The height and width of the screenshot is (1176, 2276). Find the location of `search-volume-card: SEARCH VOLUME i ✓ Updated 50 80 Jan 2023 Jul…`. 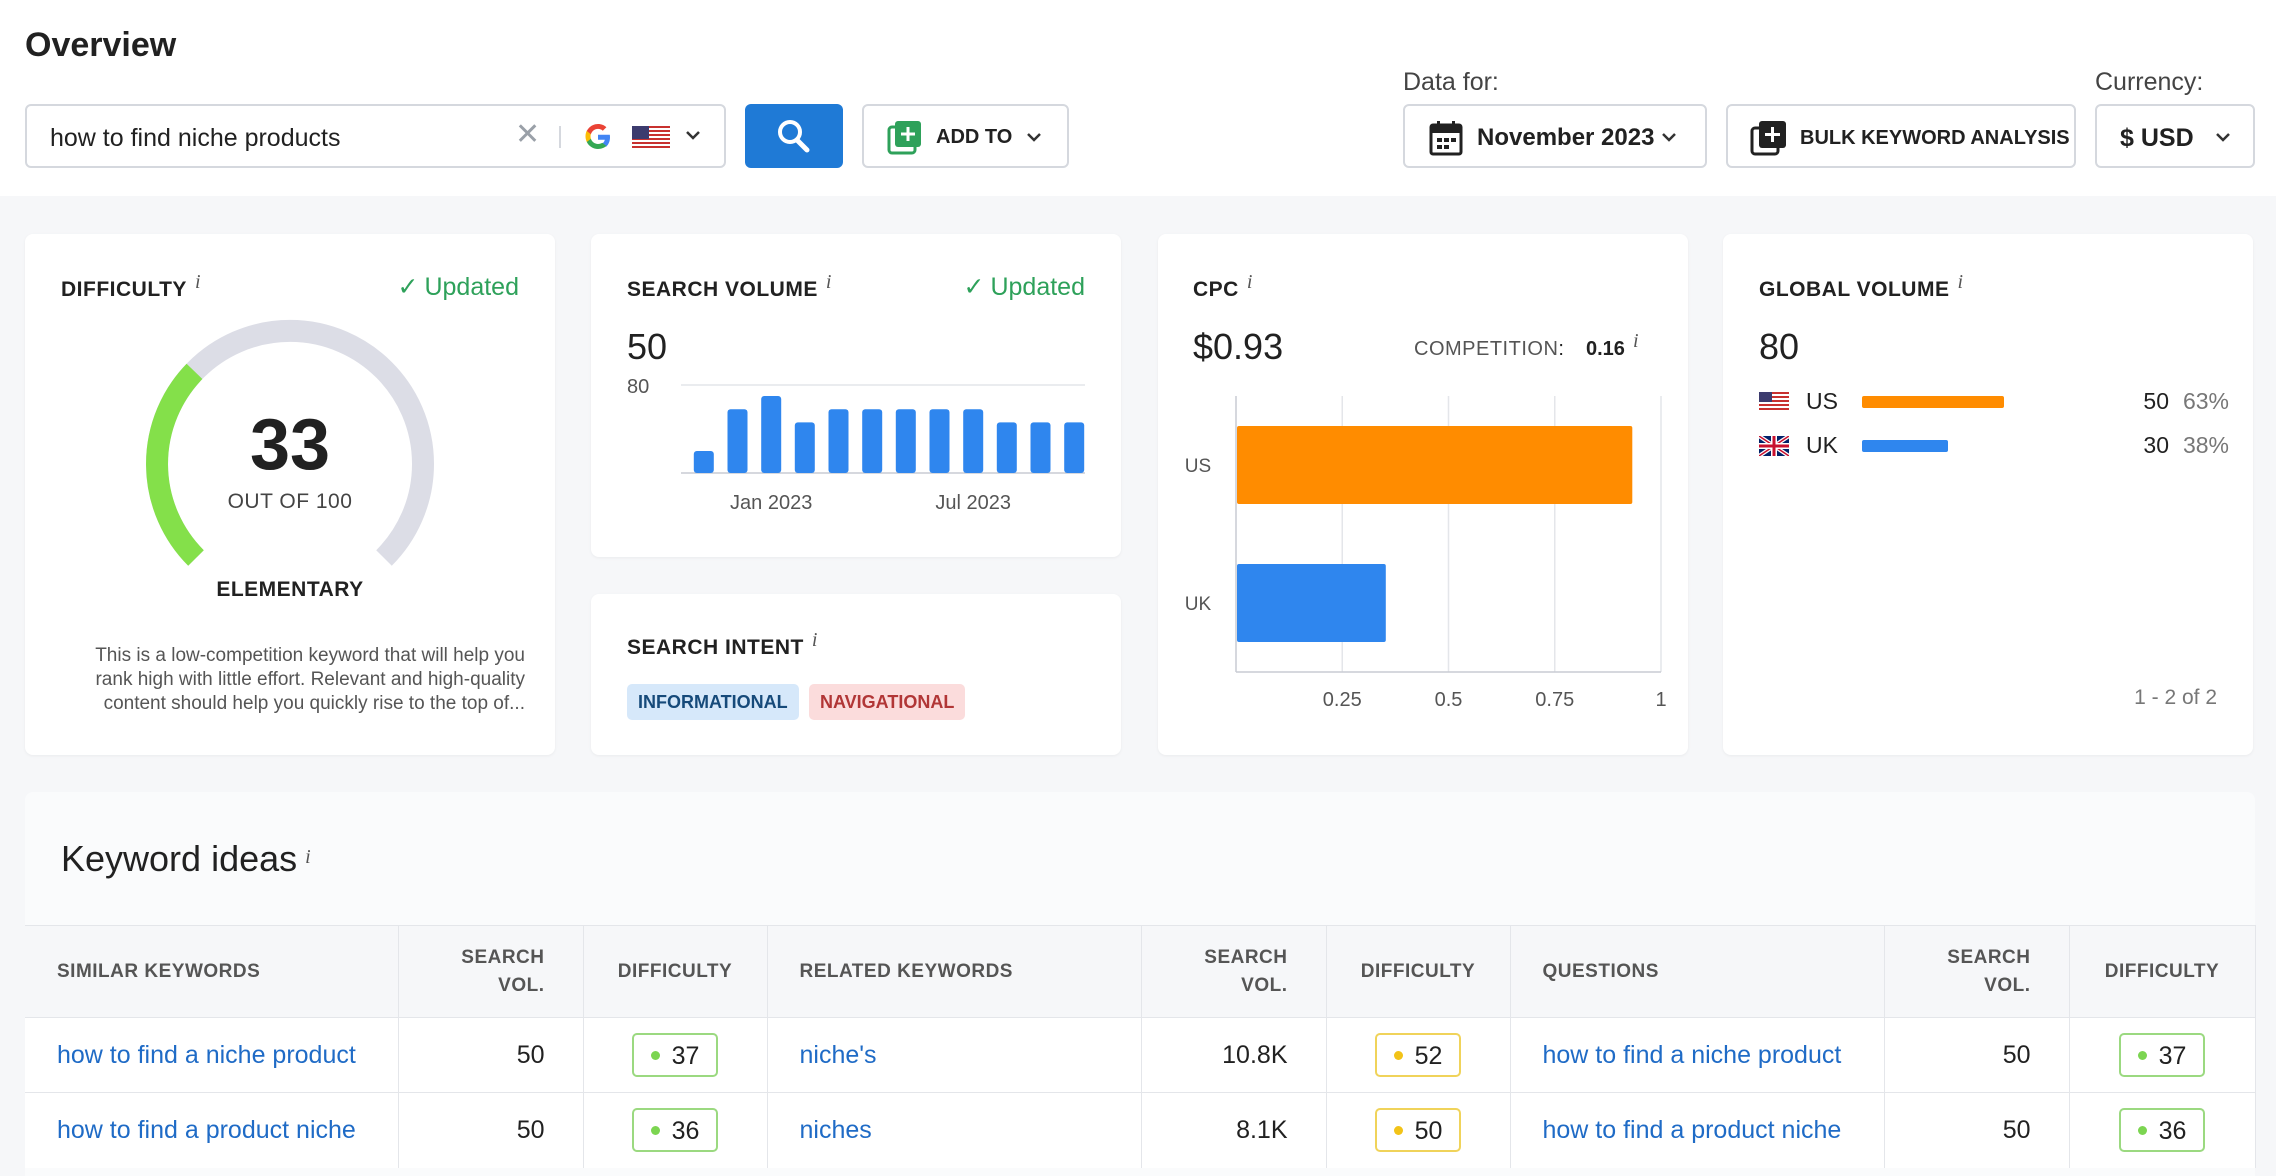

search-volume-card: SEARCH VOLUME i ✓ Updated 50 80 Jan 2023 Jul… is located at coordinates (856, 395).